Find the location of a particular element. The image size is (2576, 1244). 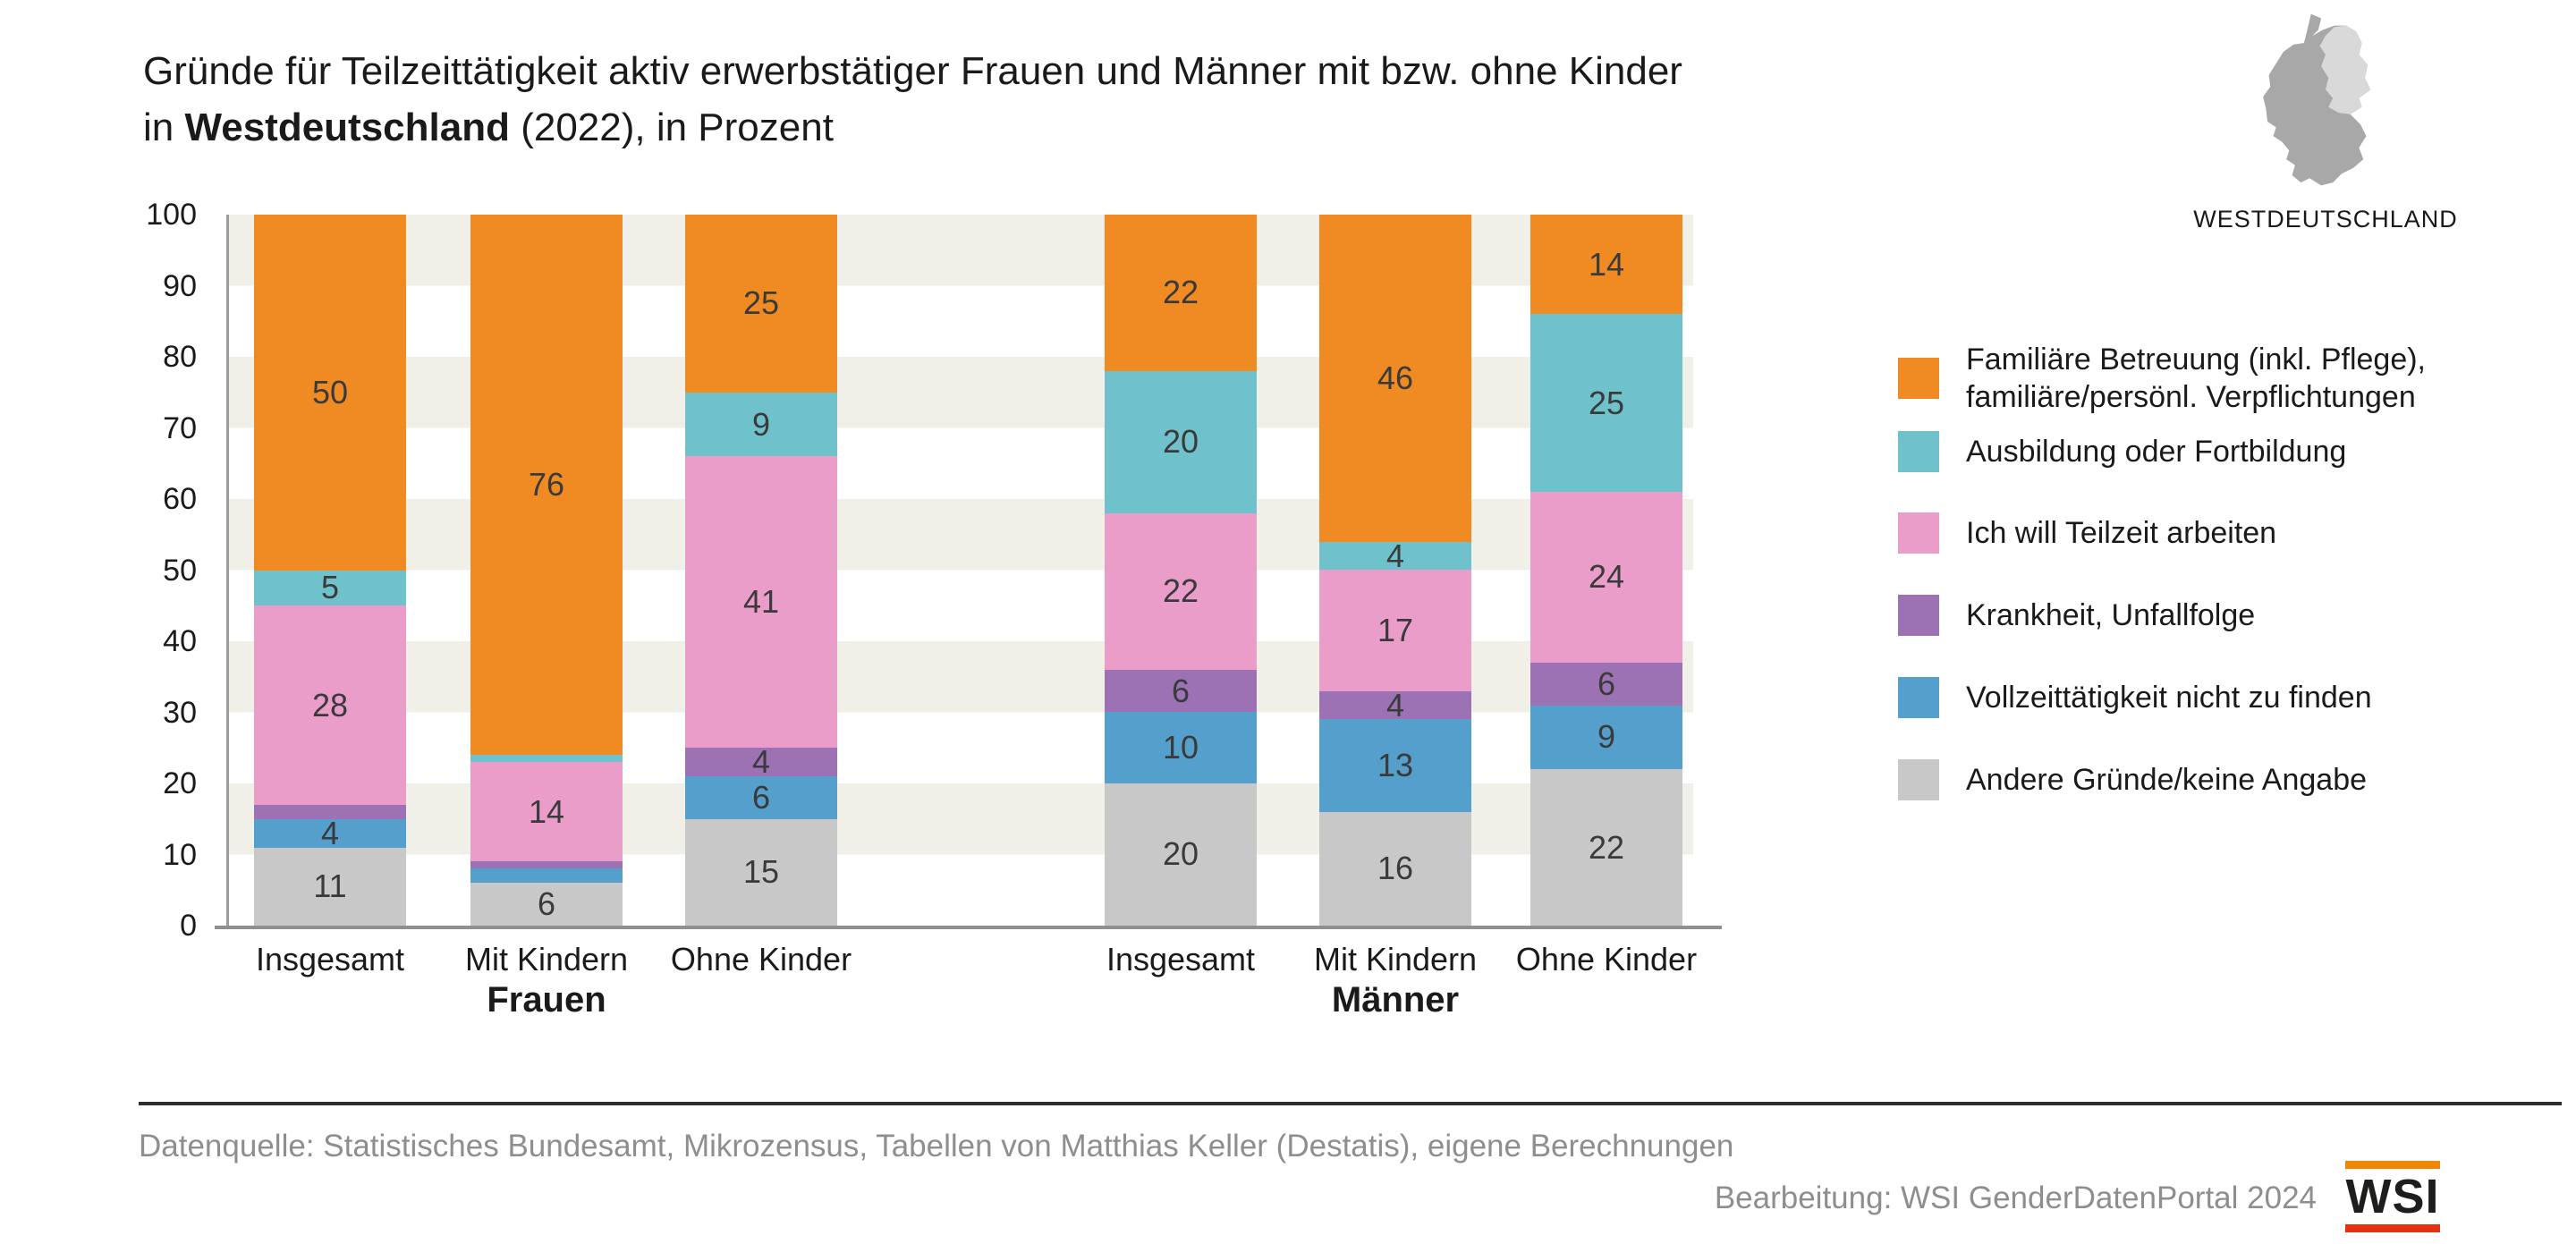

region-badge-label: WESTDEUTSCHLAND is located at coordinates (2325, 219).